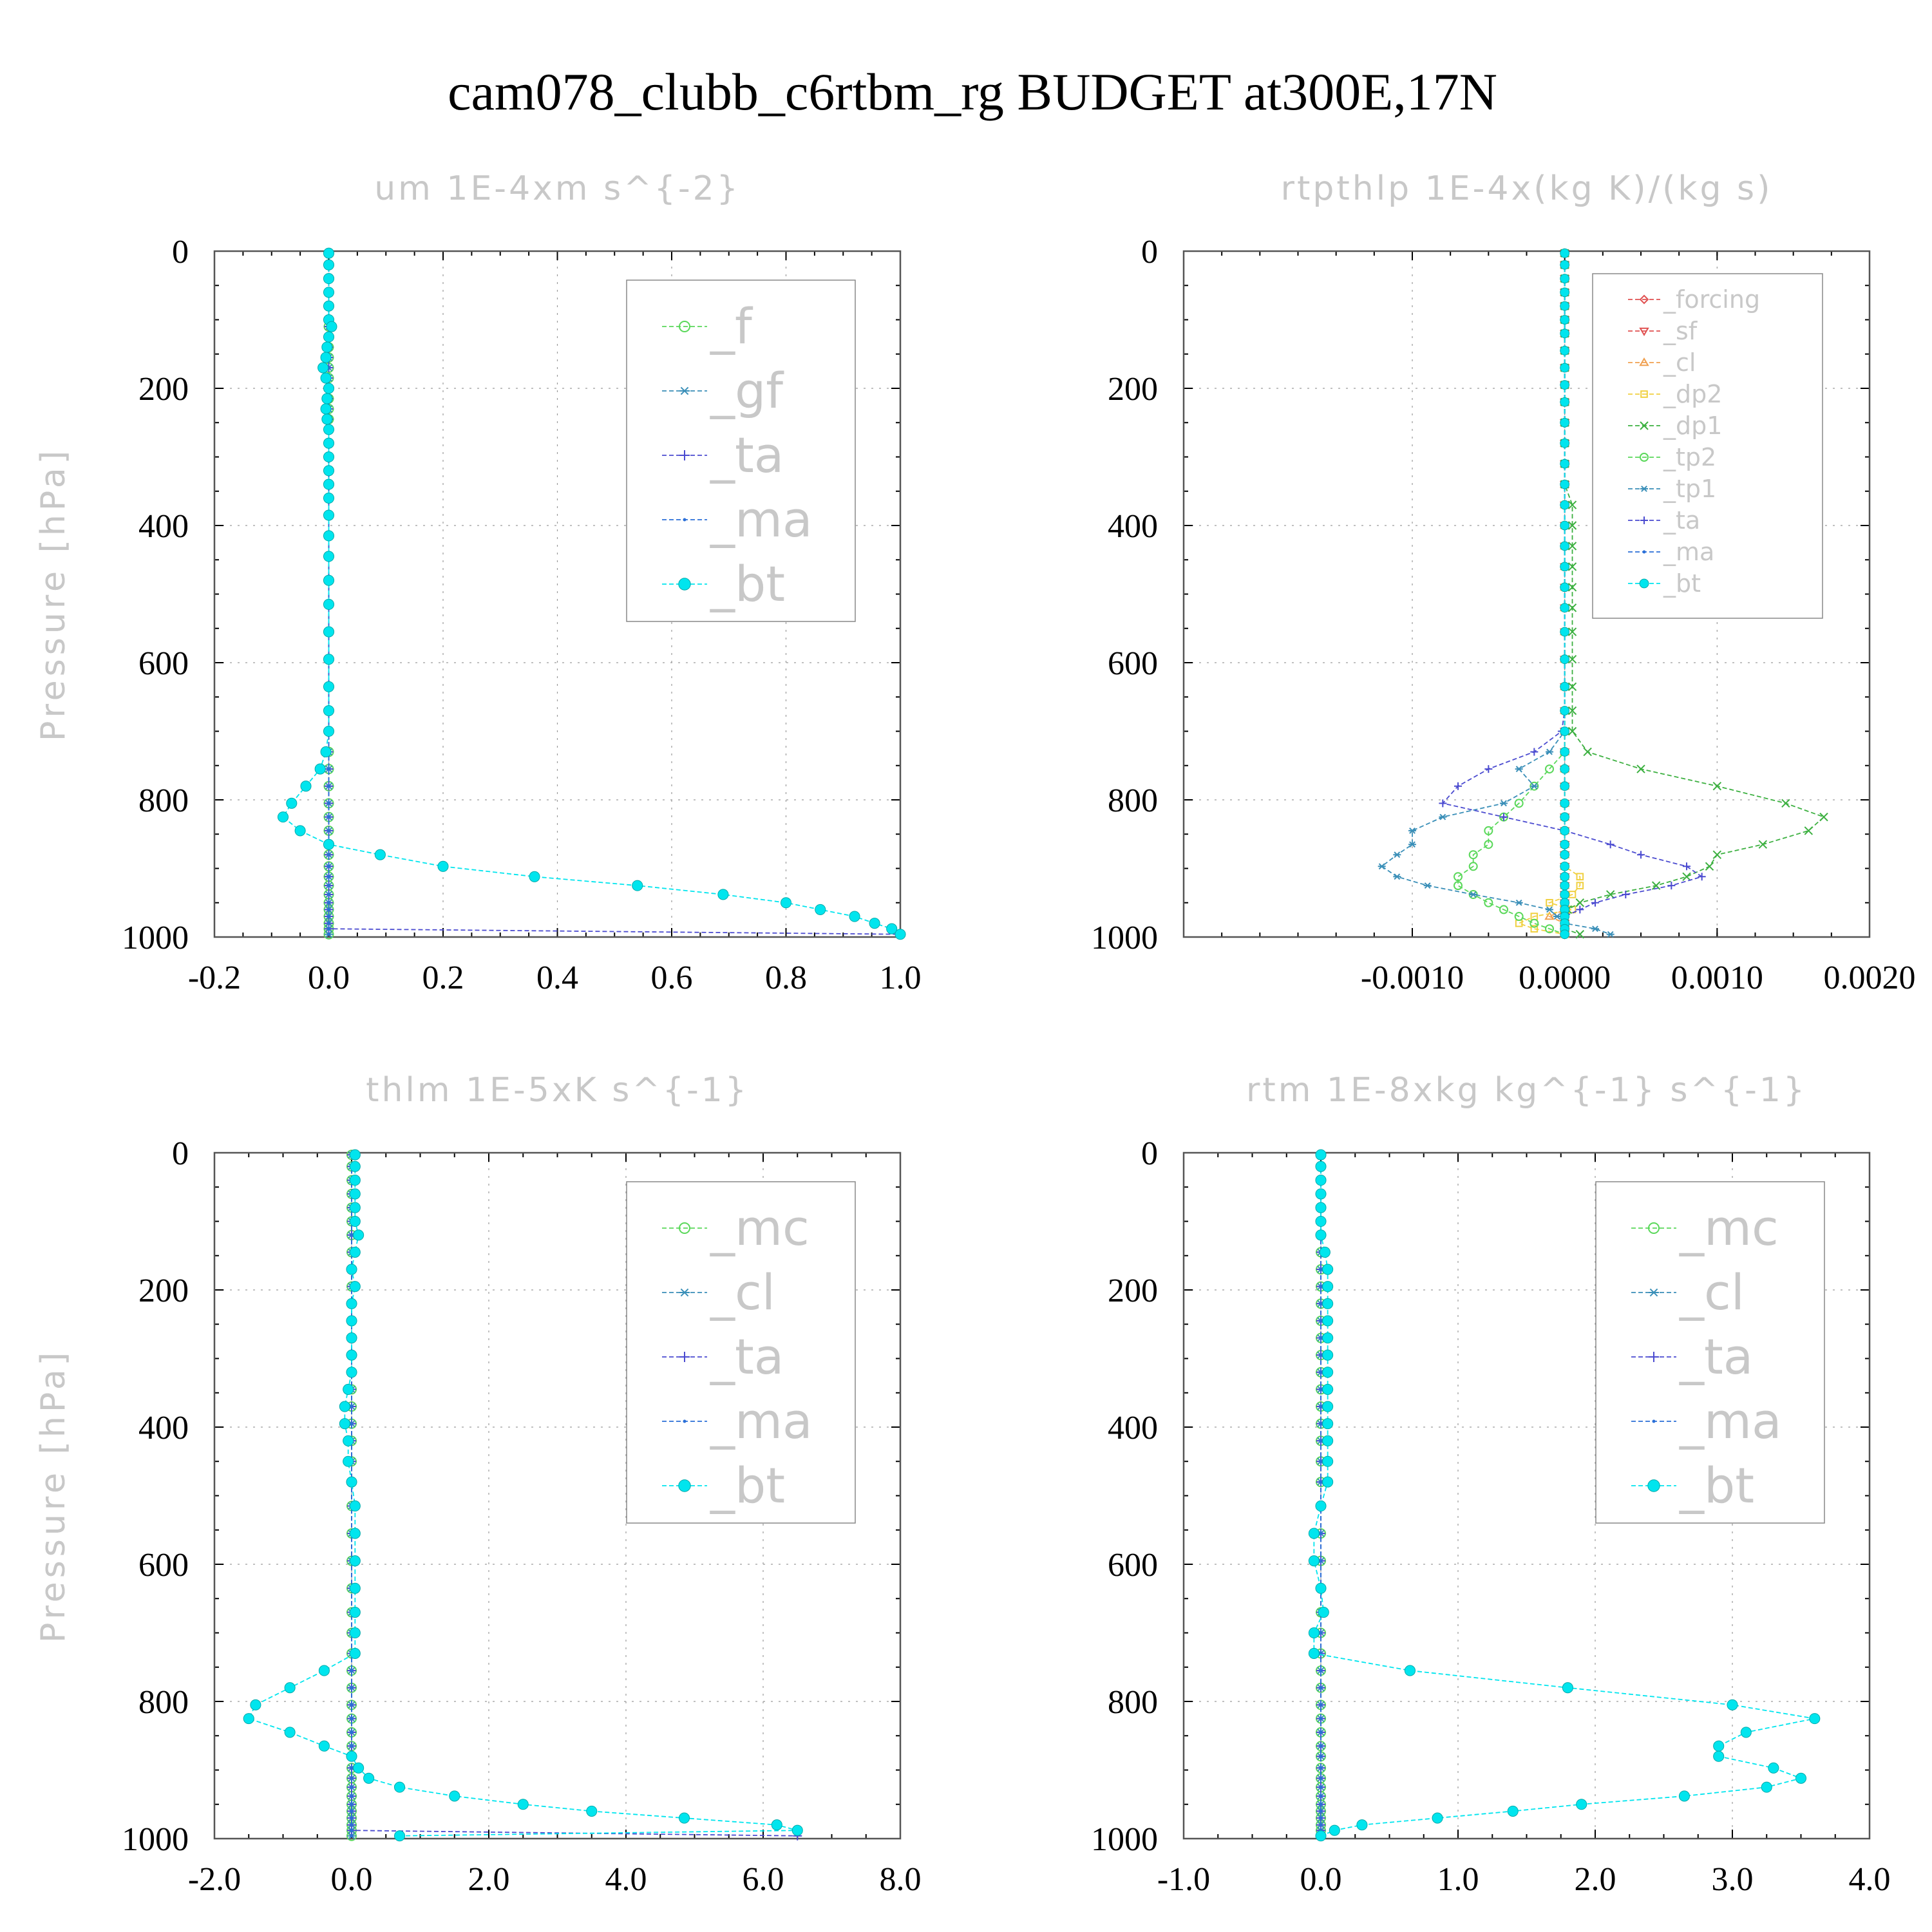 The width and height of the screenshot is (1932, 1932). Describe the element at coordinates (1149, 252) in the screenshot. I see `y-tick-label: 0` at that location.